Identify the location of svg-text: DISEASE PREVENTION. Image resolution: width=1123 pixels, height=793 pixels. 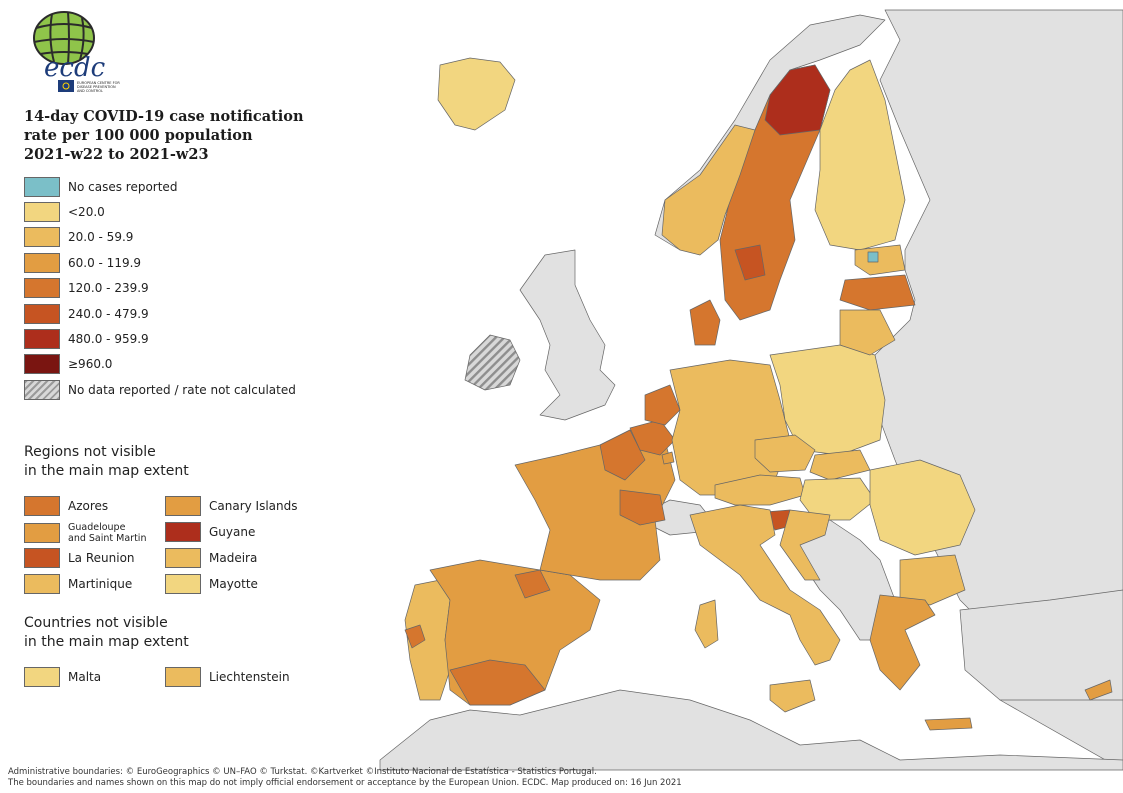
(96, 87).